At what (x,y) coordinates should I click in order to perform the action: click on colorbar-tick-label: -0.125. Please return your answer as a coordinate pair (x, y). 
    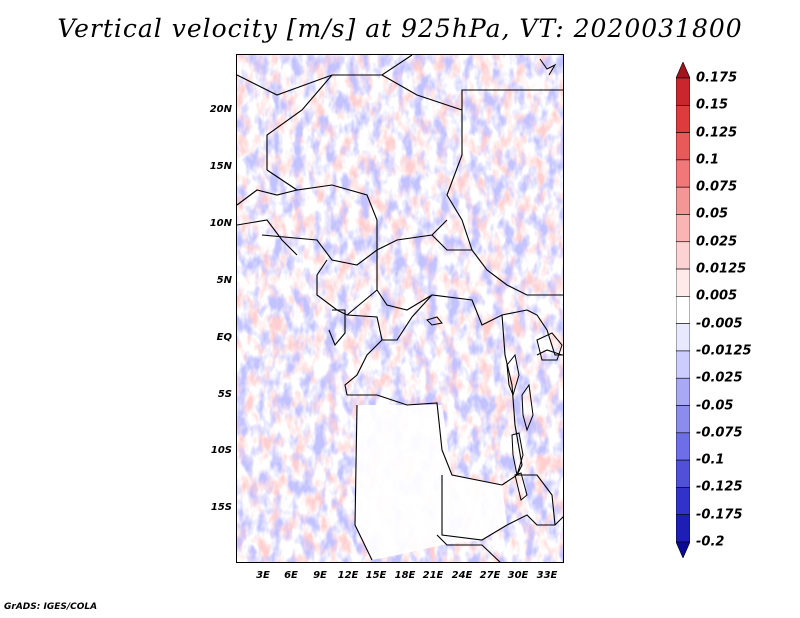
    Looking at the image, I should click on (719, 487).